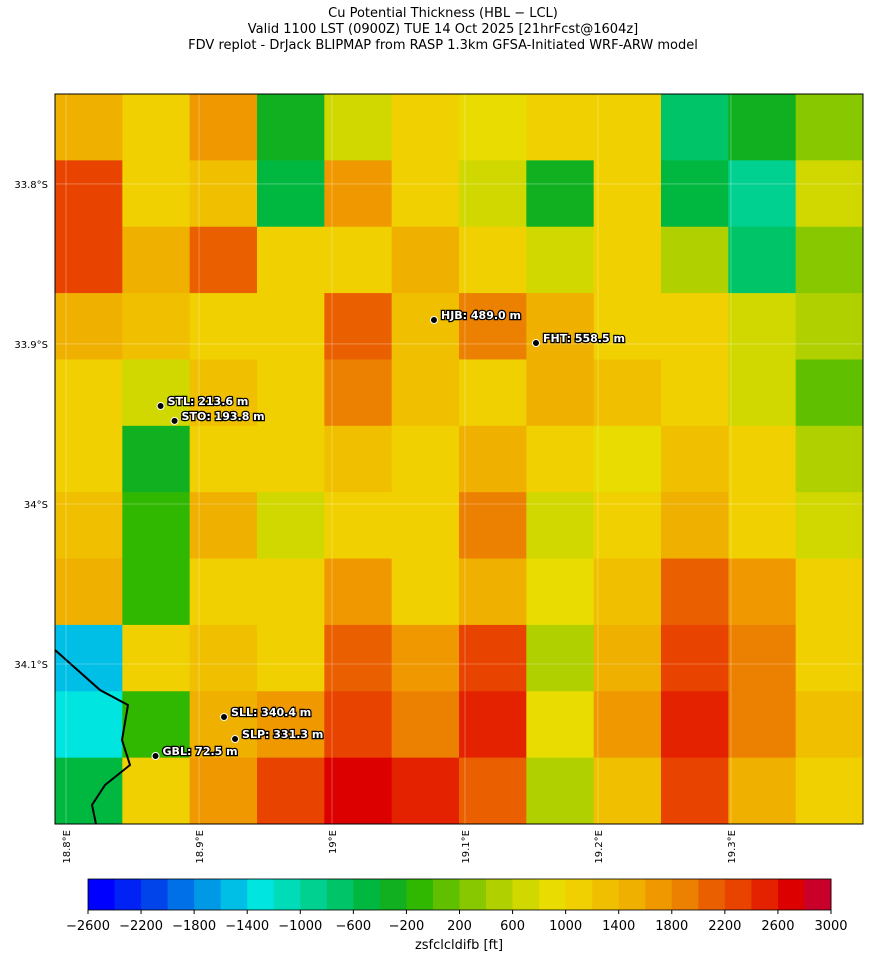  What do you see at coordinates (732, 847) in the screenshot?
I see `x-tick-label: 19.3°E` at bounding box center [732, 847].